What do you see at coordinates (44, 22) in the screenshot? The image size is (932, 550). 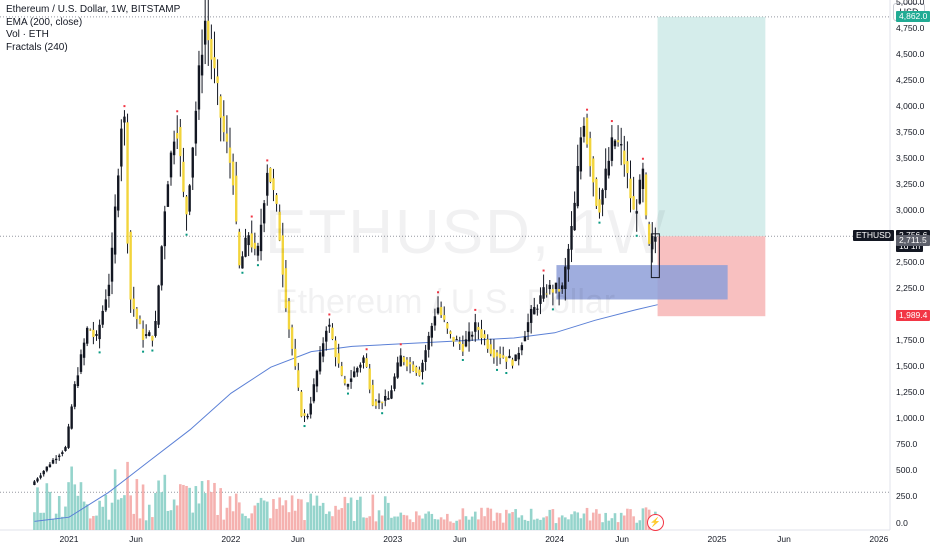 I see `legend-ema: EMA (200, close)` at bounding box center [44, 22].